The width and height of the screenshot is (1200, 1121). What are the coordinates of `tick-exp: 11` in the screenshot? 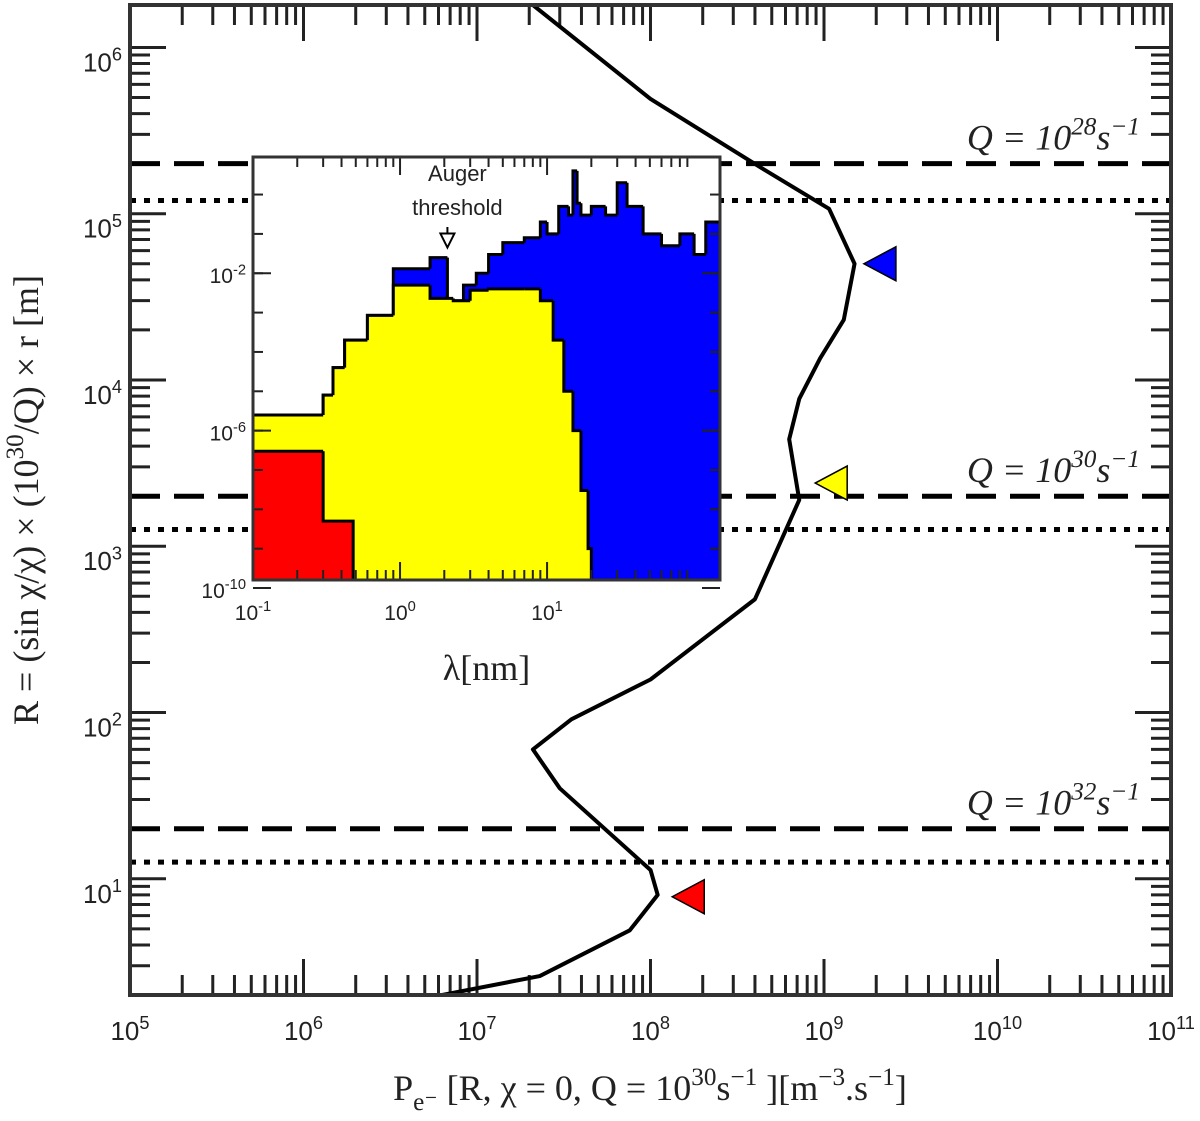 It's located at (1185, 1023).